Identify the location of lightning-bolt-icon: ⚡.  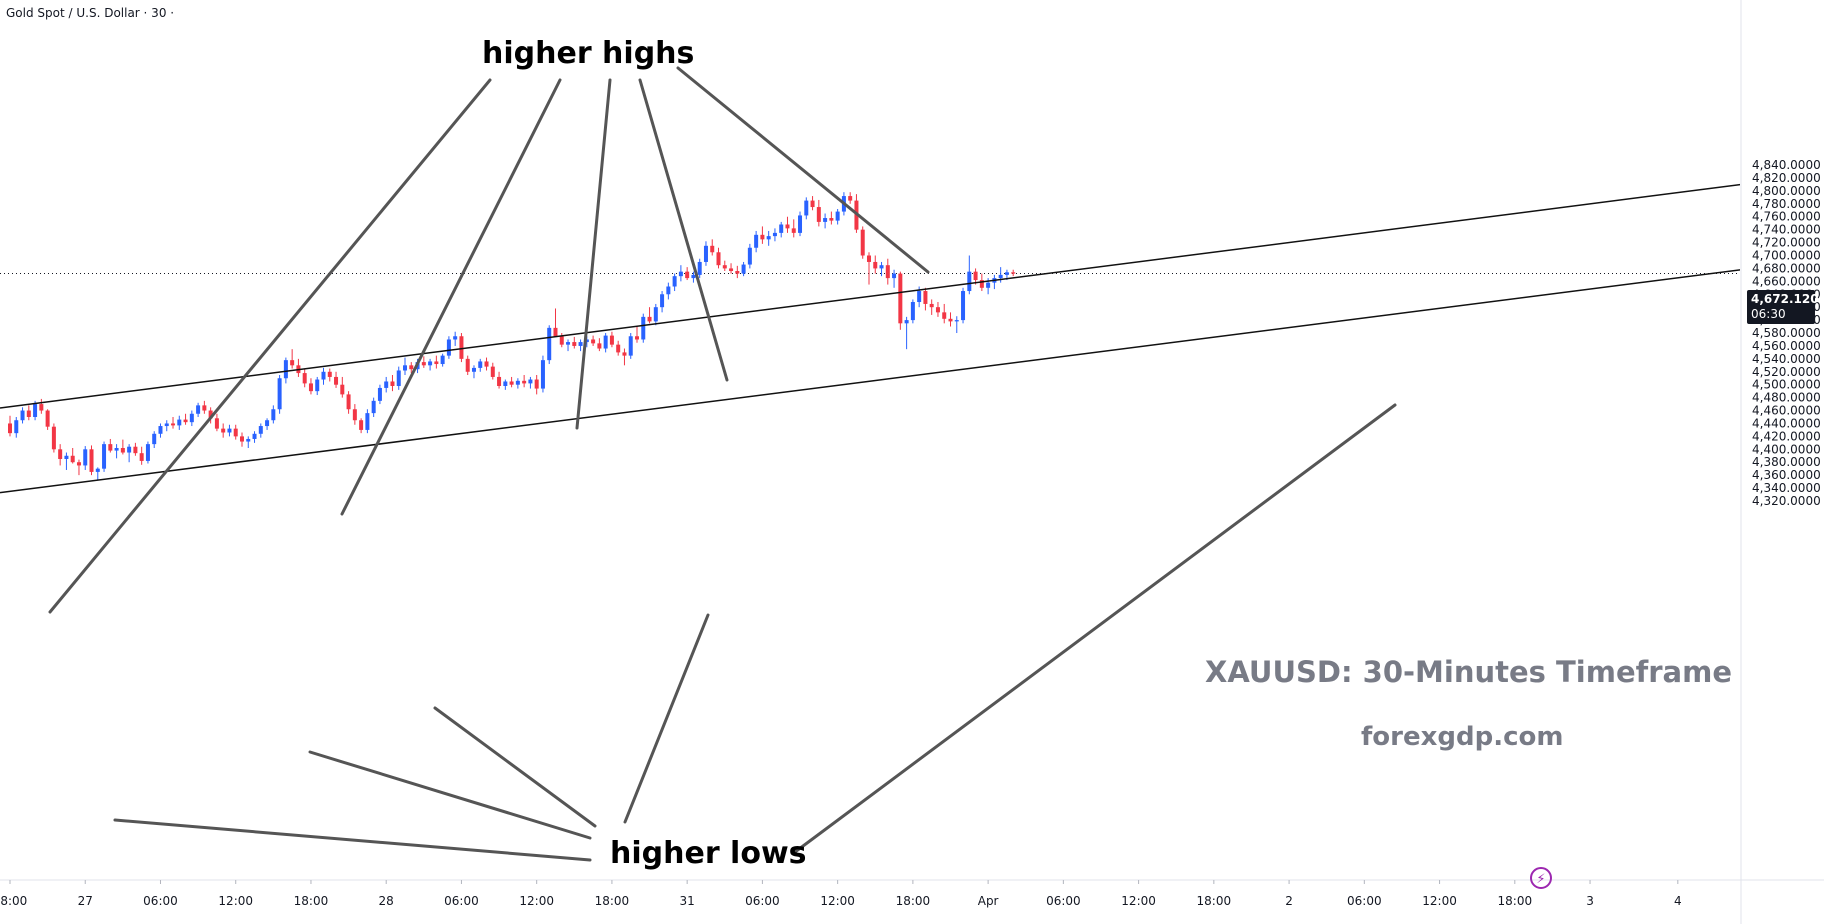
(1541, 878).